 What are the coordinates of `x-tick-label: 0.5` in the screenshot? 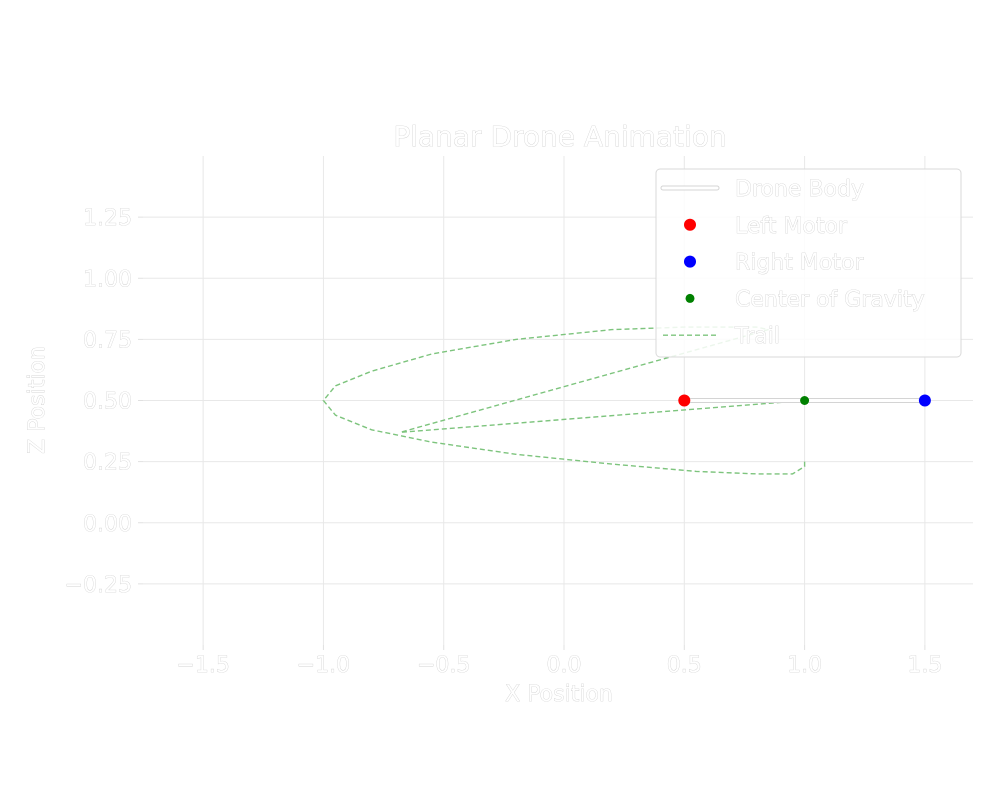 It's located at (684, 665).